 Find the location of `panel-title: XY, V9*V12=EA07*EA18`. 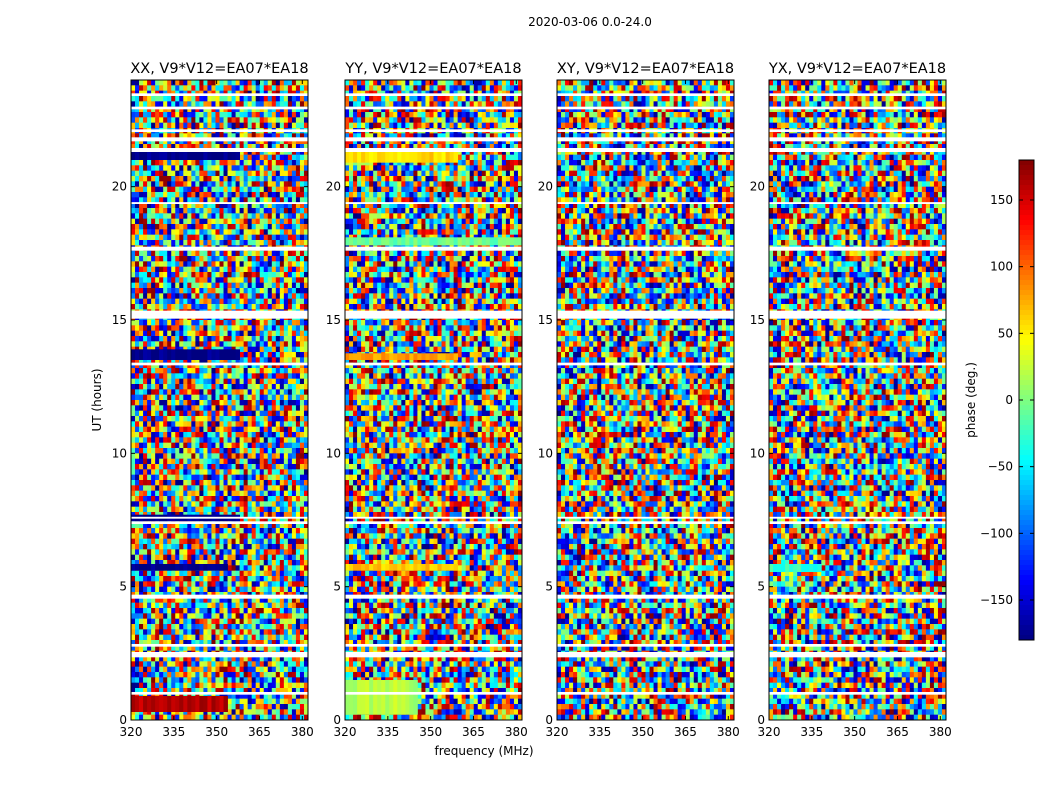

panel-title: XY, V9*V12=EA07*EA18 is located at coordinates (645, 69).